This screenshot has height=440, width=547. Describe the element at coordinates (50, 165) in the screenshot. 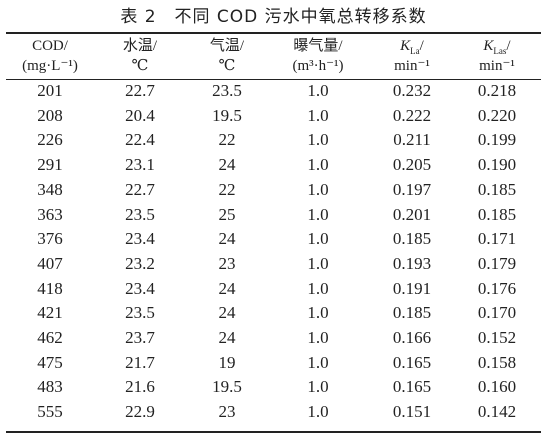

I see `table-cell: 291` at that location.